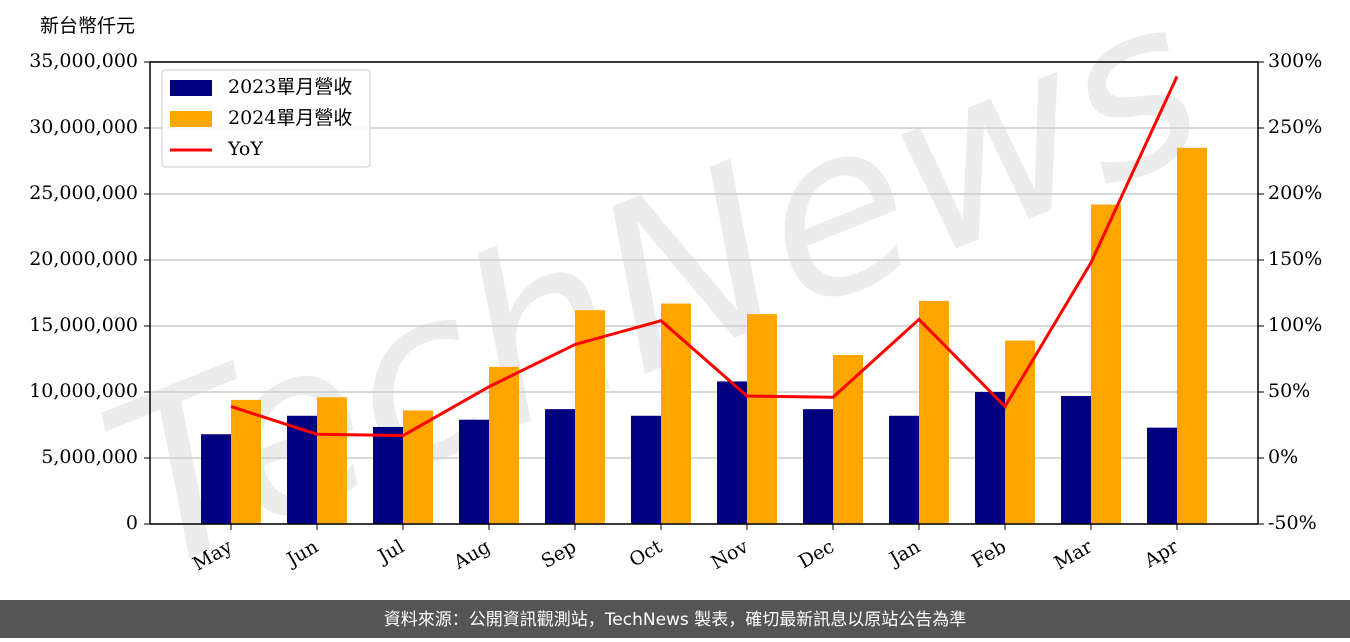  I want to click on y-axis-label: 新台幣仟元, so click(87, 26).